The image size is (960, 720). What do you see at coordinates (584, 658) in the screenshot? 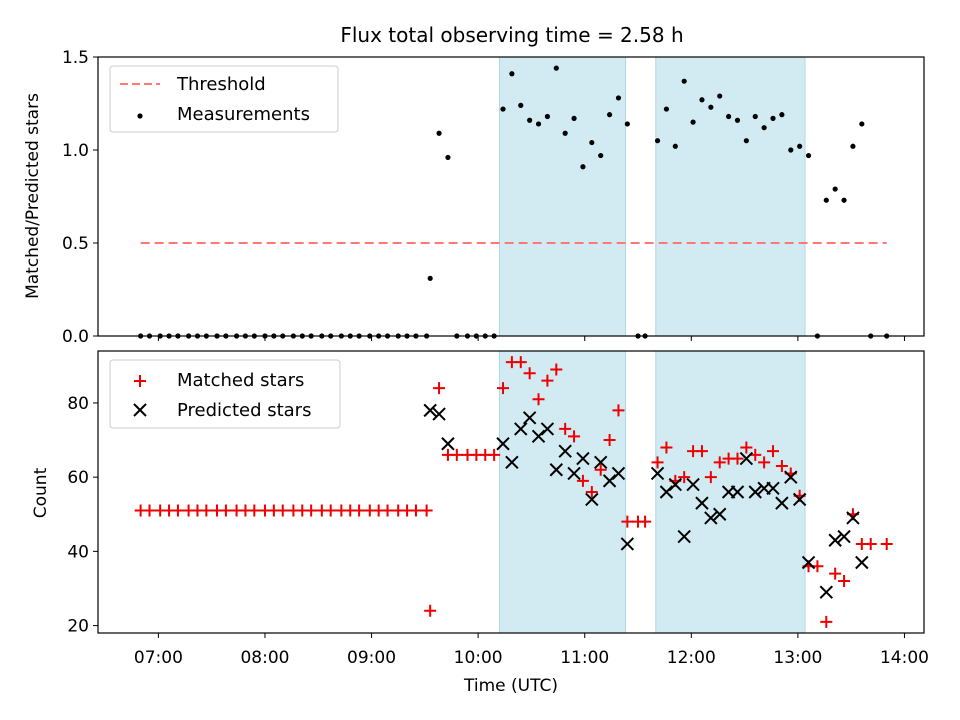
I see `x-tick-label: 11:00` at bounding box center [584, 658].